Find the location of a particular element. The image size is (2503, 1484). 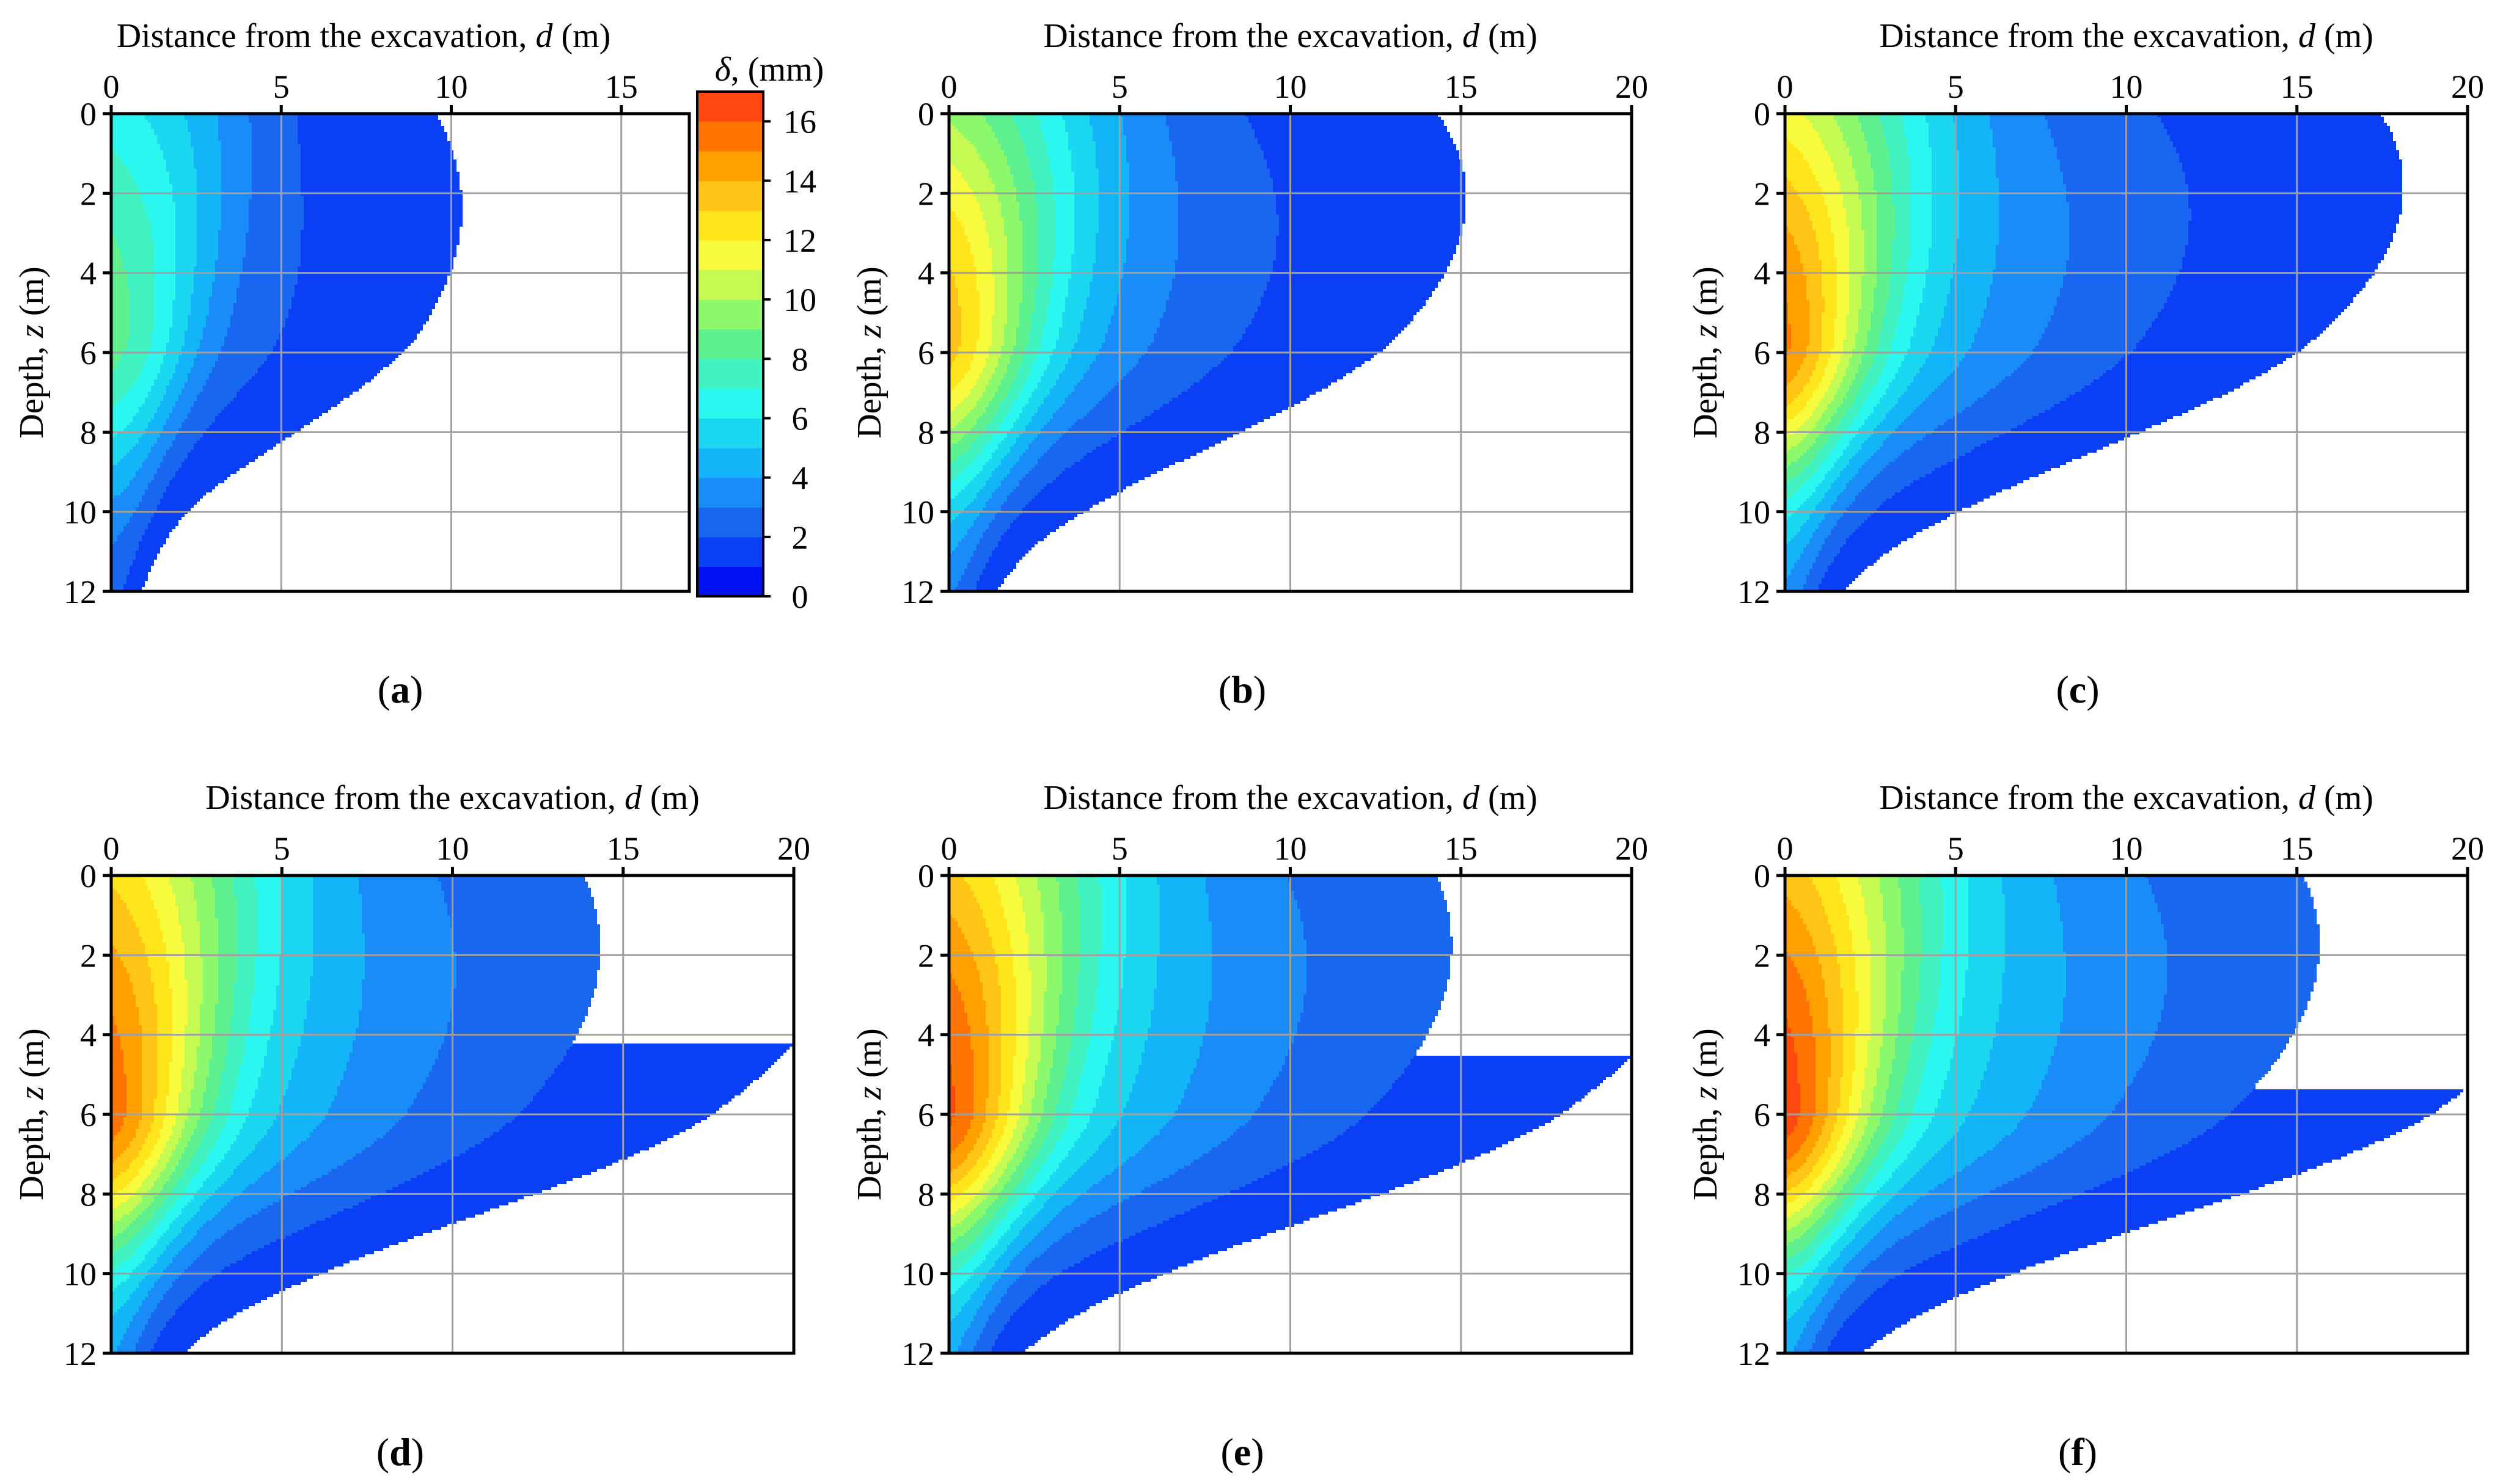

panel-caption: (d) is located at coordinates (400, 1452).